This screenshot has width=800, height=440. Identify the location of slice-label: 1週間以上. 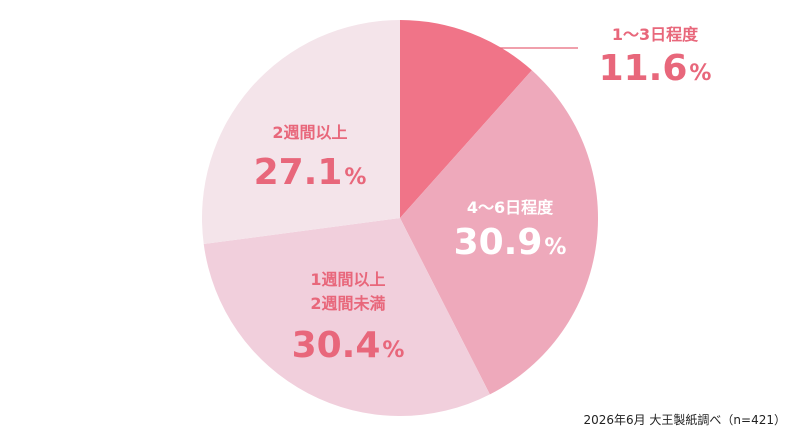
(347, 279).